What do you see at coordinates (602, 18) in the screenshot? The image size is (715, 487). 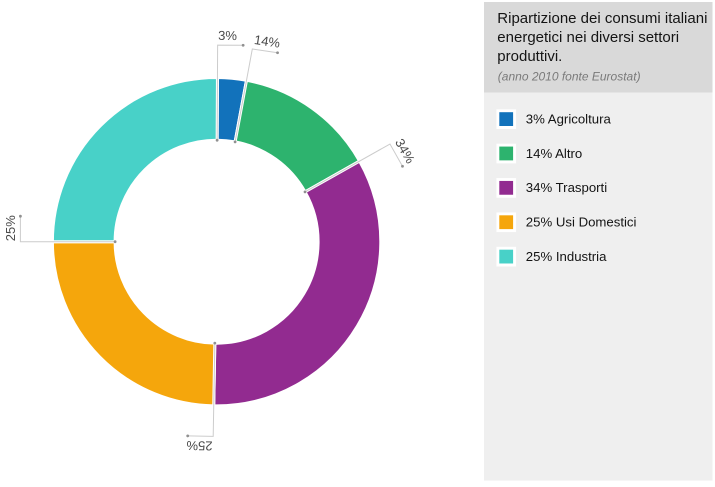 I see `svg-text:Ripartizione dei consumi itali: Ripartizione dei consumi italiani` at bounding box center [602, 18].